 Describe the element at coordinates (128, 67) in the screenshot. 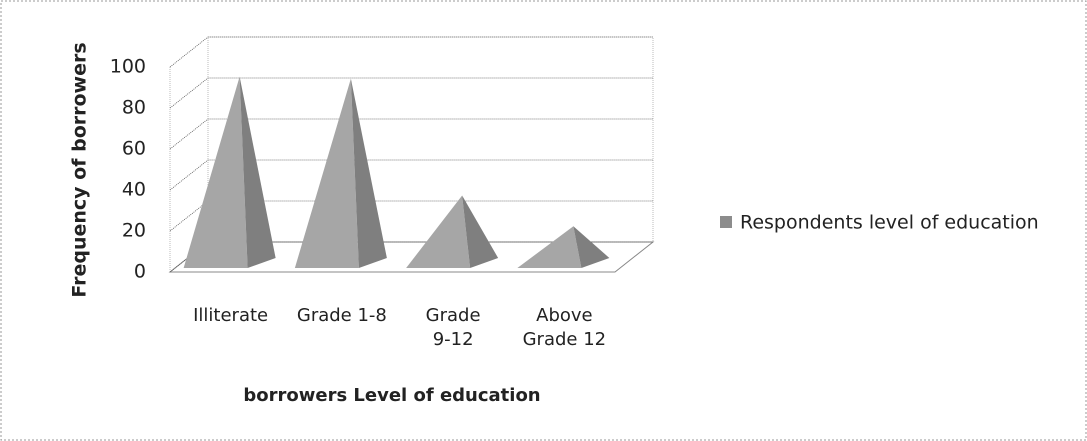

I see `y-tick-label: 100` at that location.